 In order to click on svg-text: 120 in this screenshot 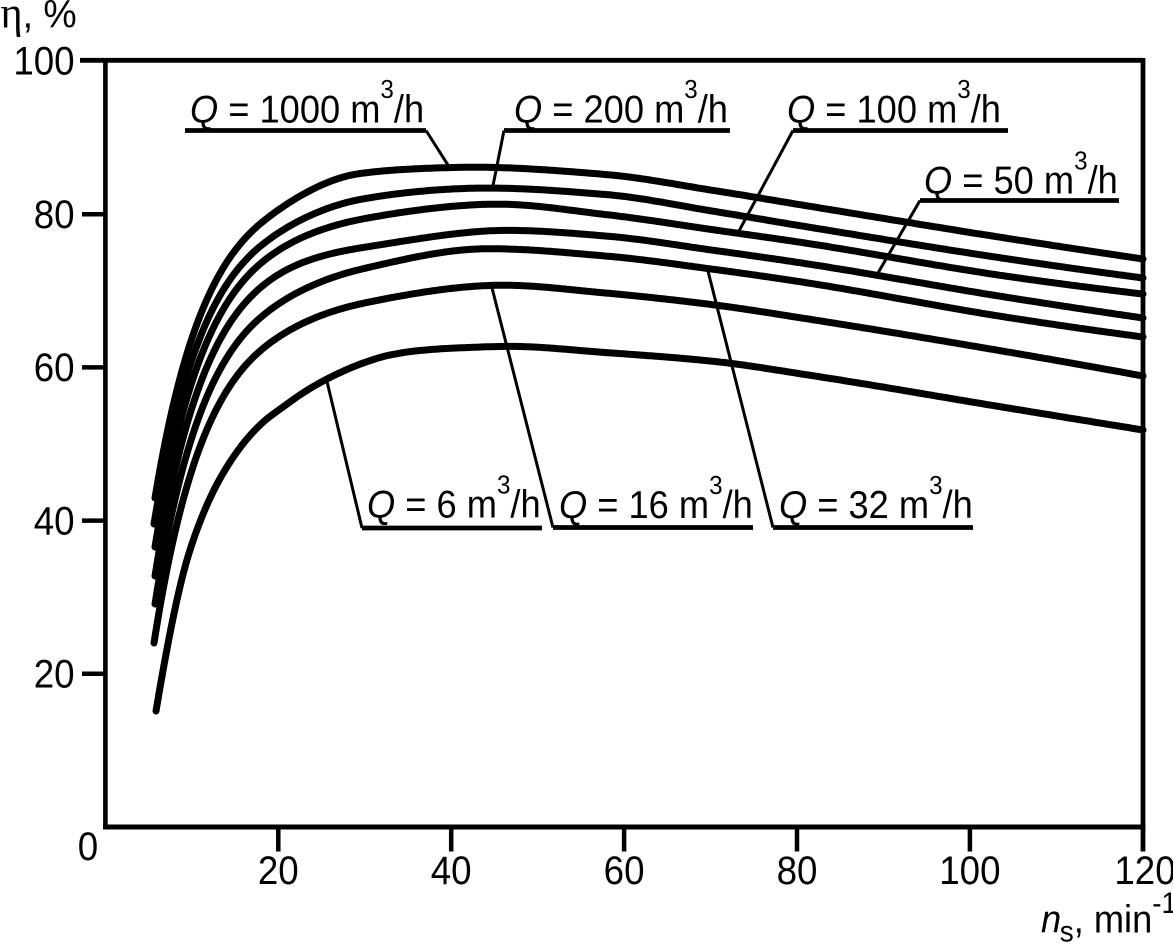, I will do `click(1143, 871)`.